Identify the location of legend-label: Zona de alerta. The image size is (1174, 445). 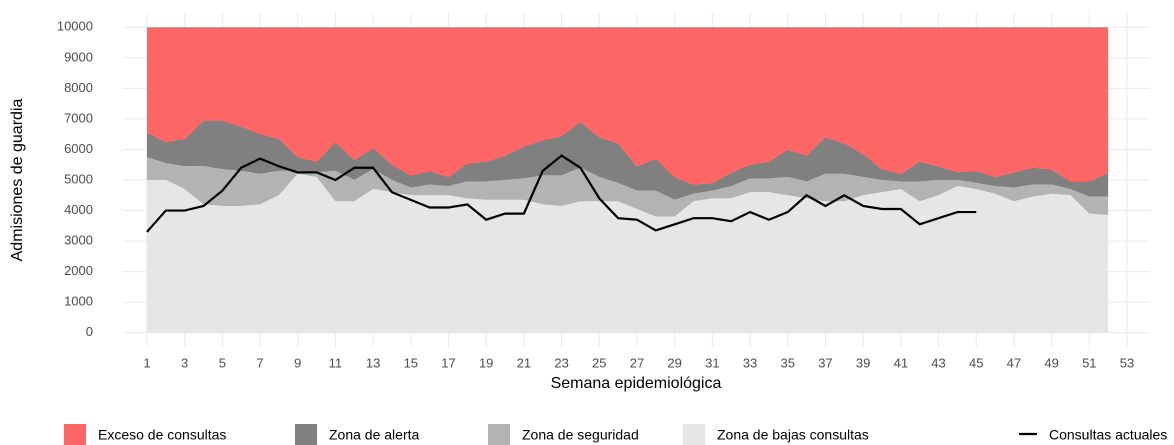
(374, 435).